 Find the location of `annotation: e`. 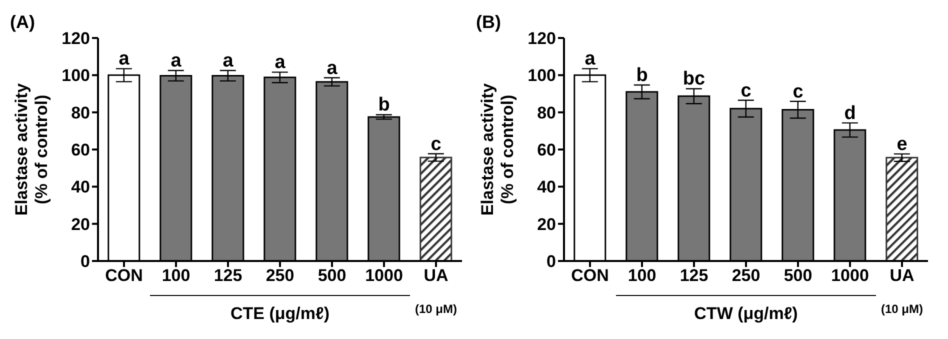

annotation: e is located at coordinates (902, 144).